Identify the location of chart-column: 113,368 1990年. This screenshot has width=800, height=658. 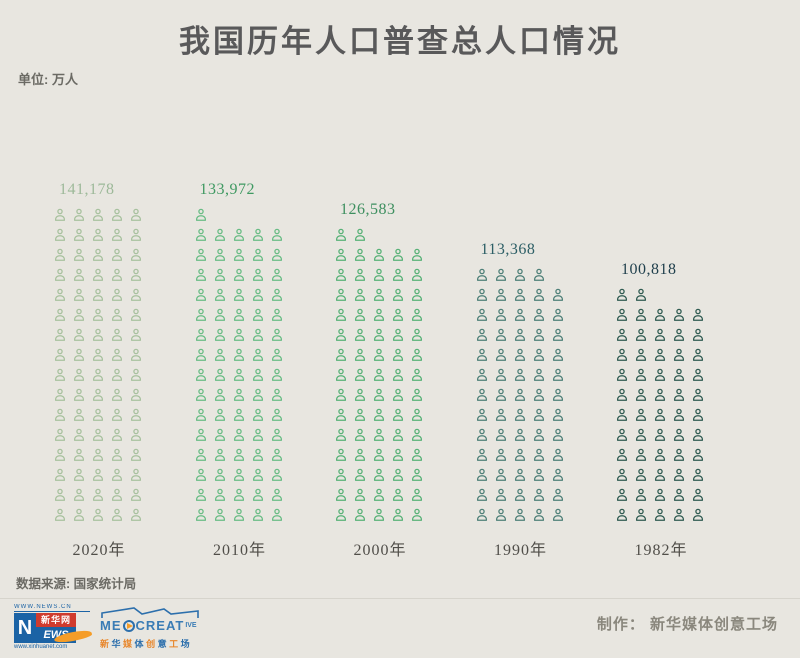
(521, 400).